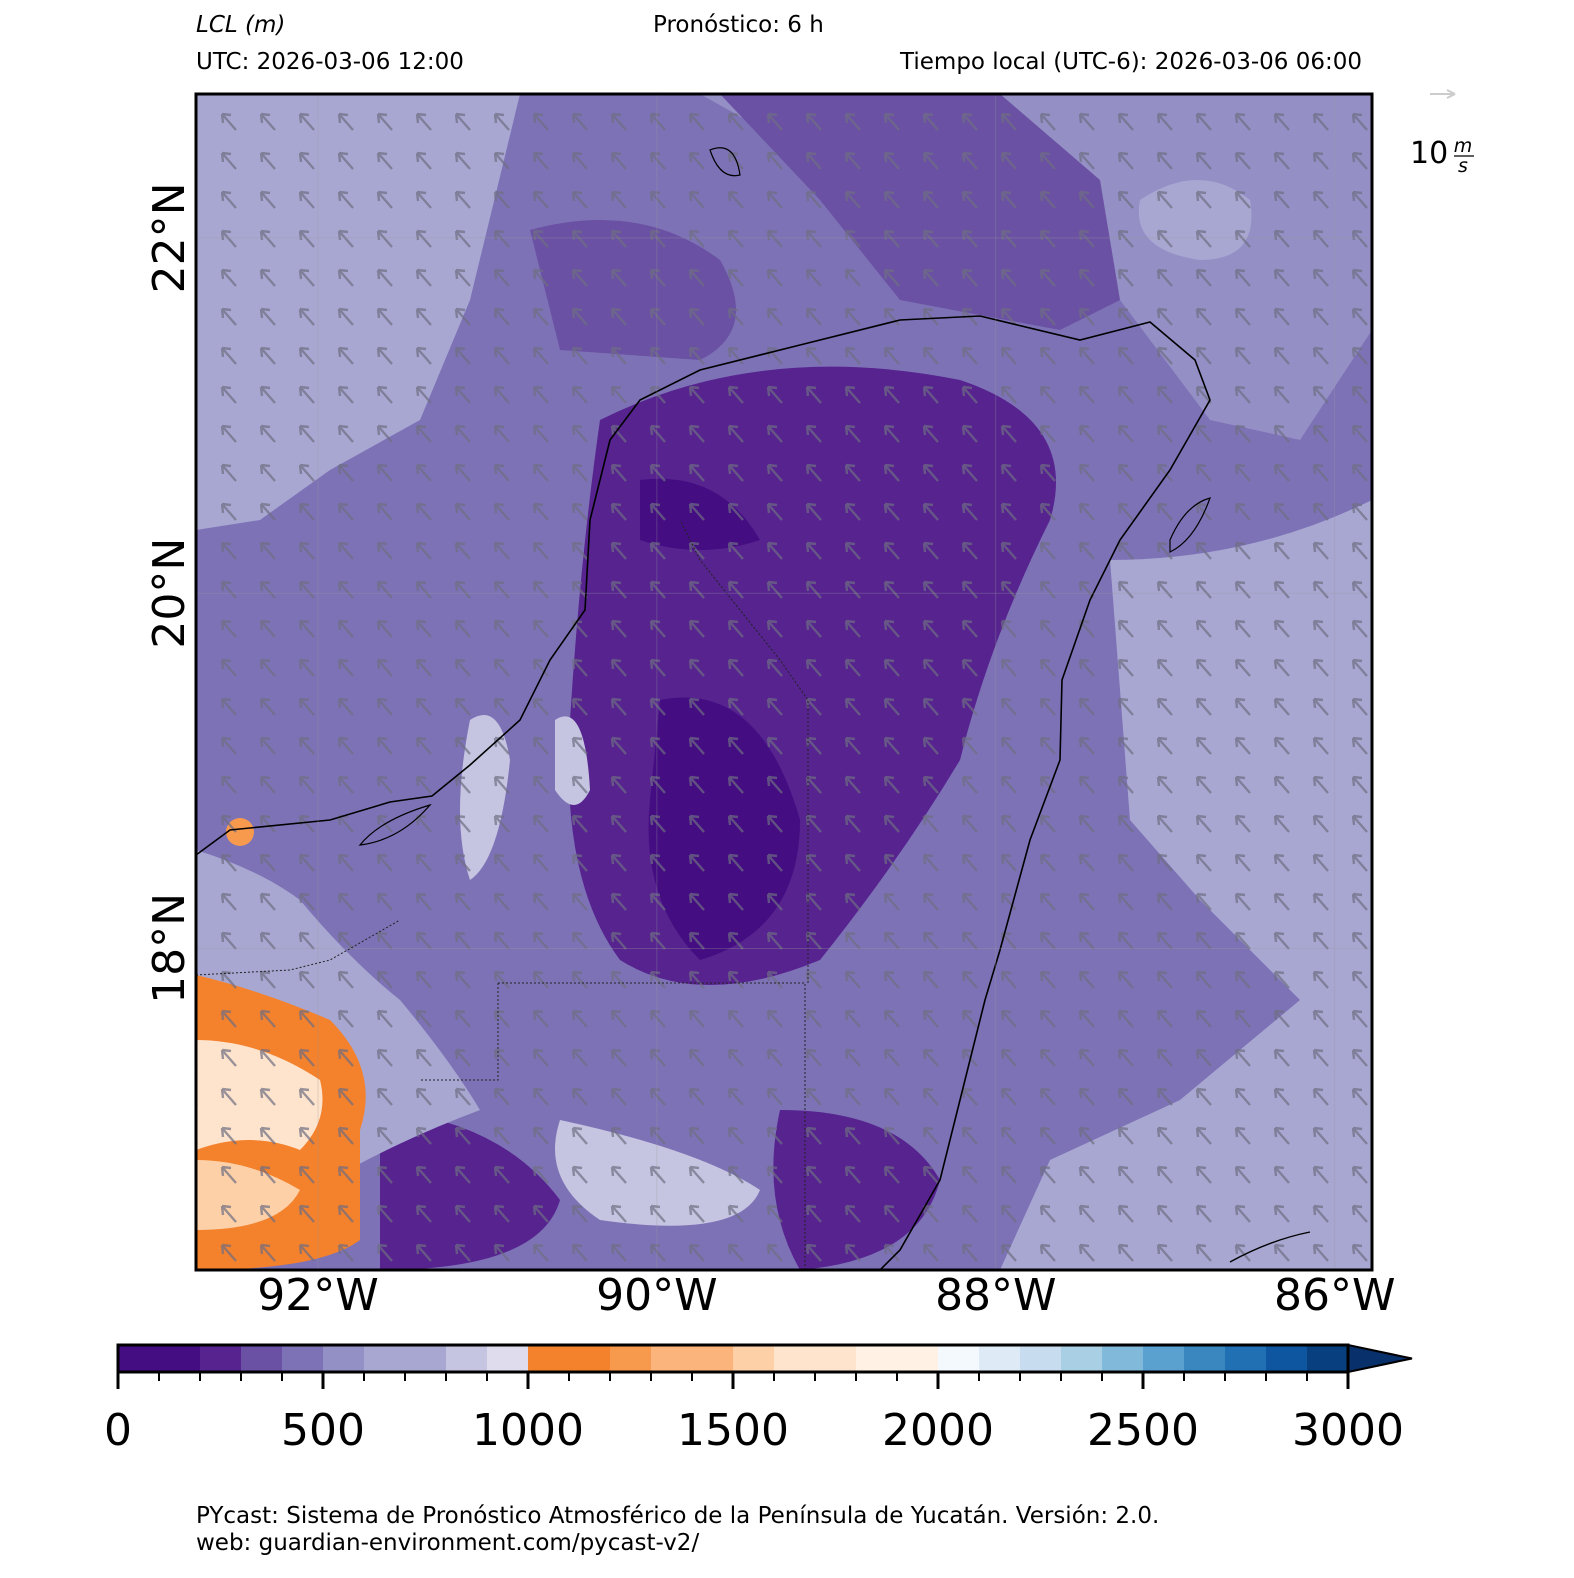 The height and width of the screenshot is (1578, 1574). I want to click on quiver-unit-den: s, so click(1463, 166).